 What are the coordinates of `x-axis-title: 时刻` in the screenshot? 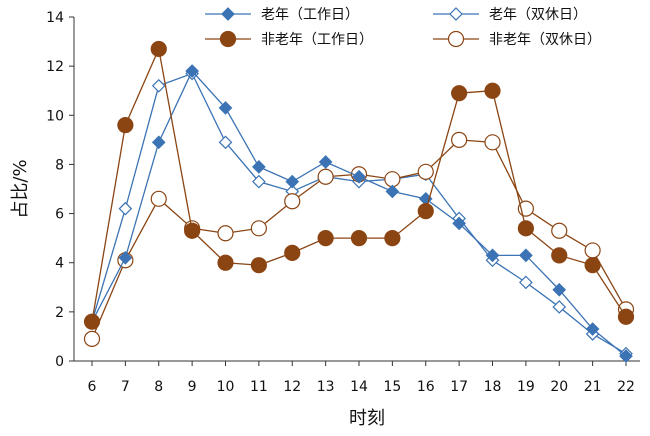 It's located at (367, 418).